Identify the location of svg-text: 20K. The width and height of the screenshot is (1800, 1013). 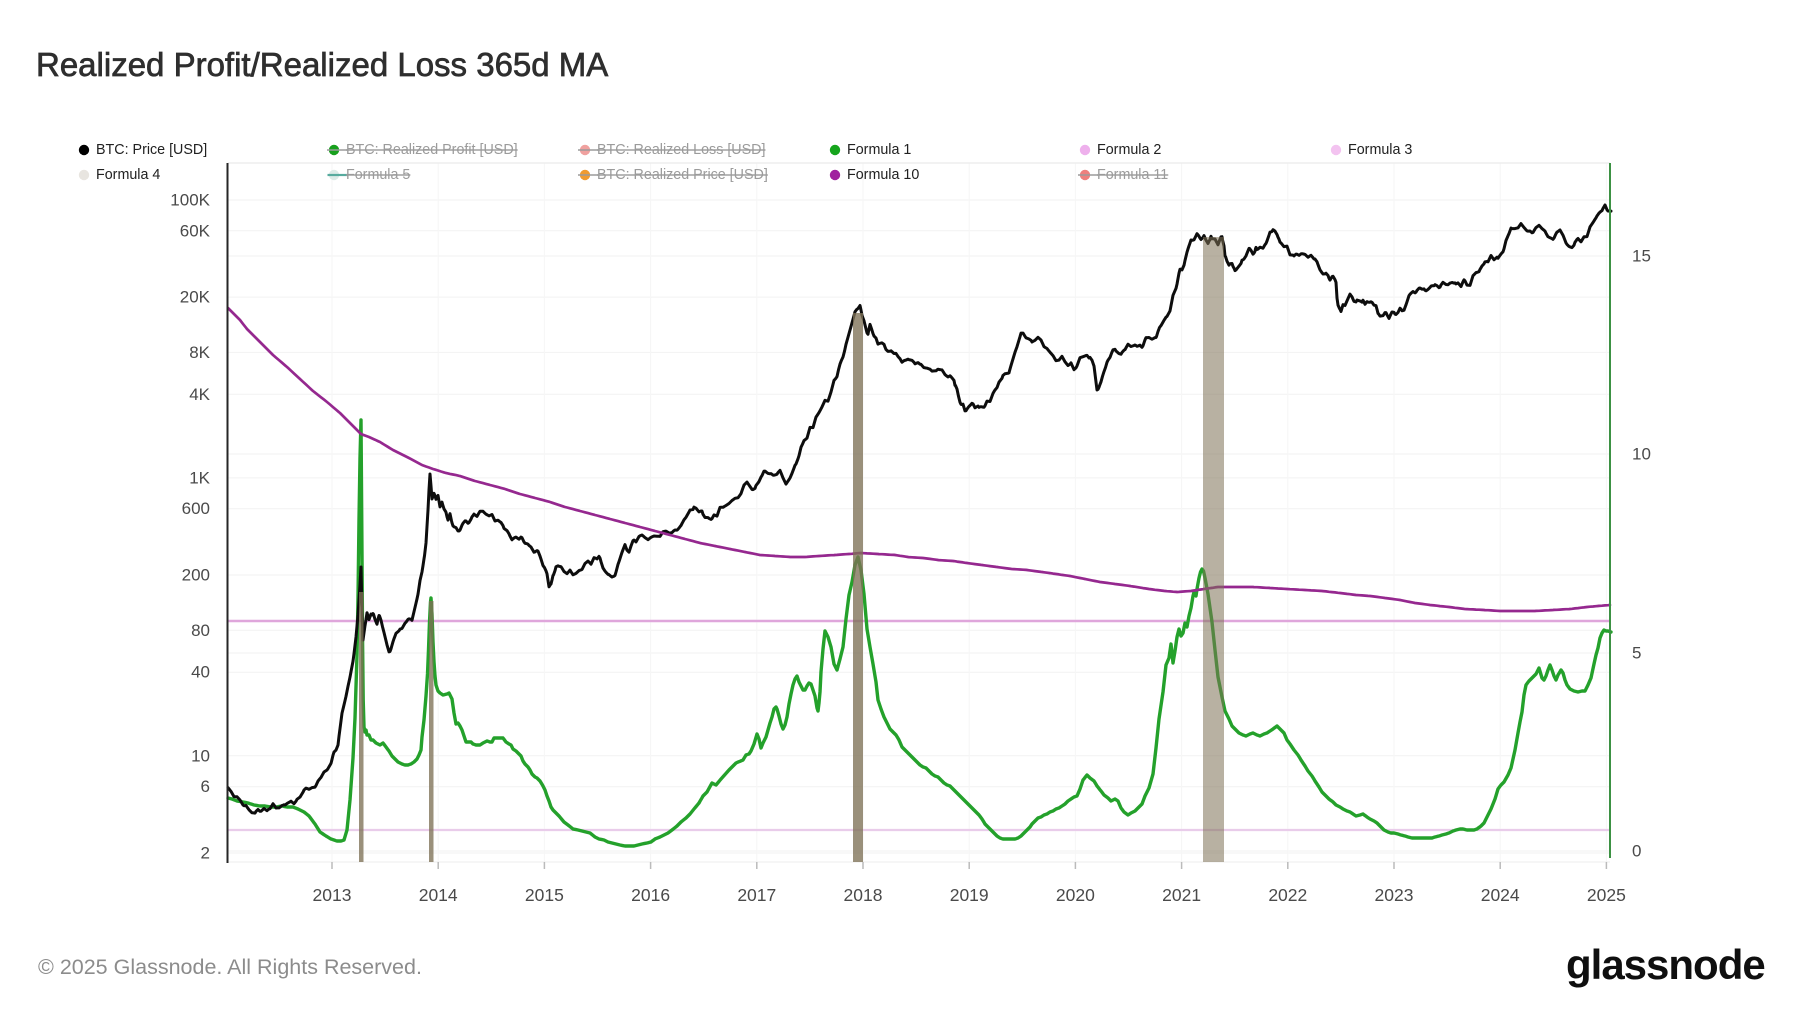
(195, 297).